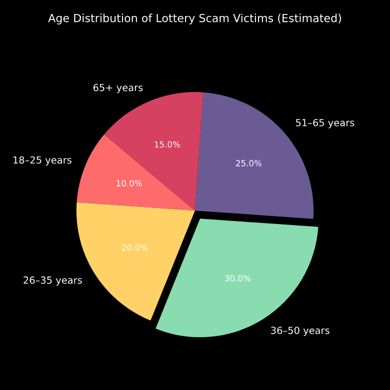 This screenshot has width=390, height=390. What do you see at coordinates (118, 89) in the screenshot?
I see `slice-label: 65+ years` at bounding box center [118, 89].